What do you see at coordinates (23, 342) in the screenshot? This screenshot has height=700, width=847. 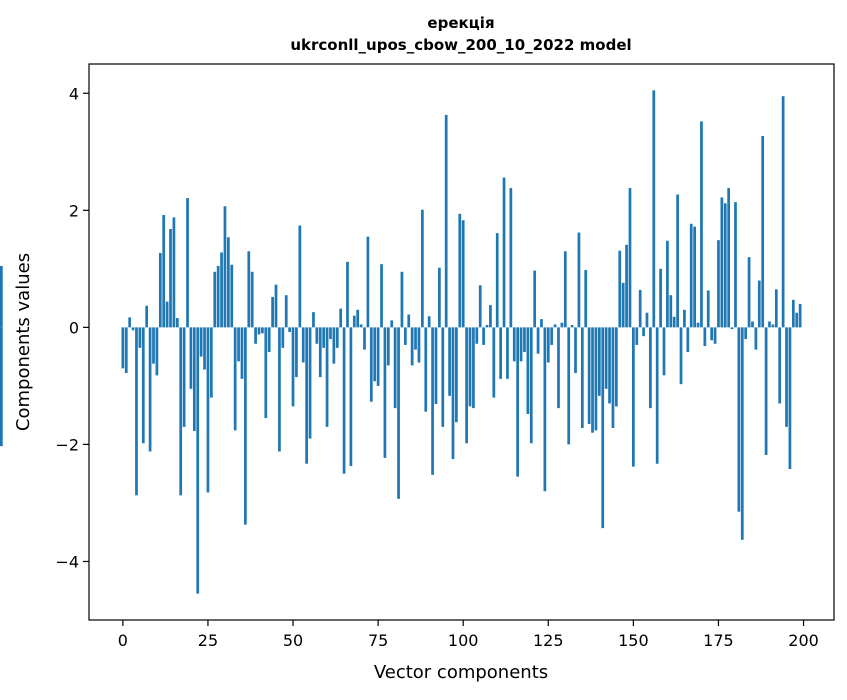 I see `y-axis-label: Components values` at bounding box center [23, 342].